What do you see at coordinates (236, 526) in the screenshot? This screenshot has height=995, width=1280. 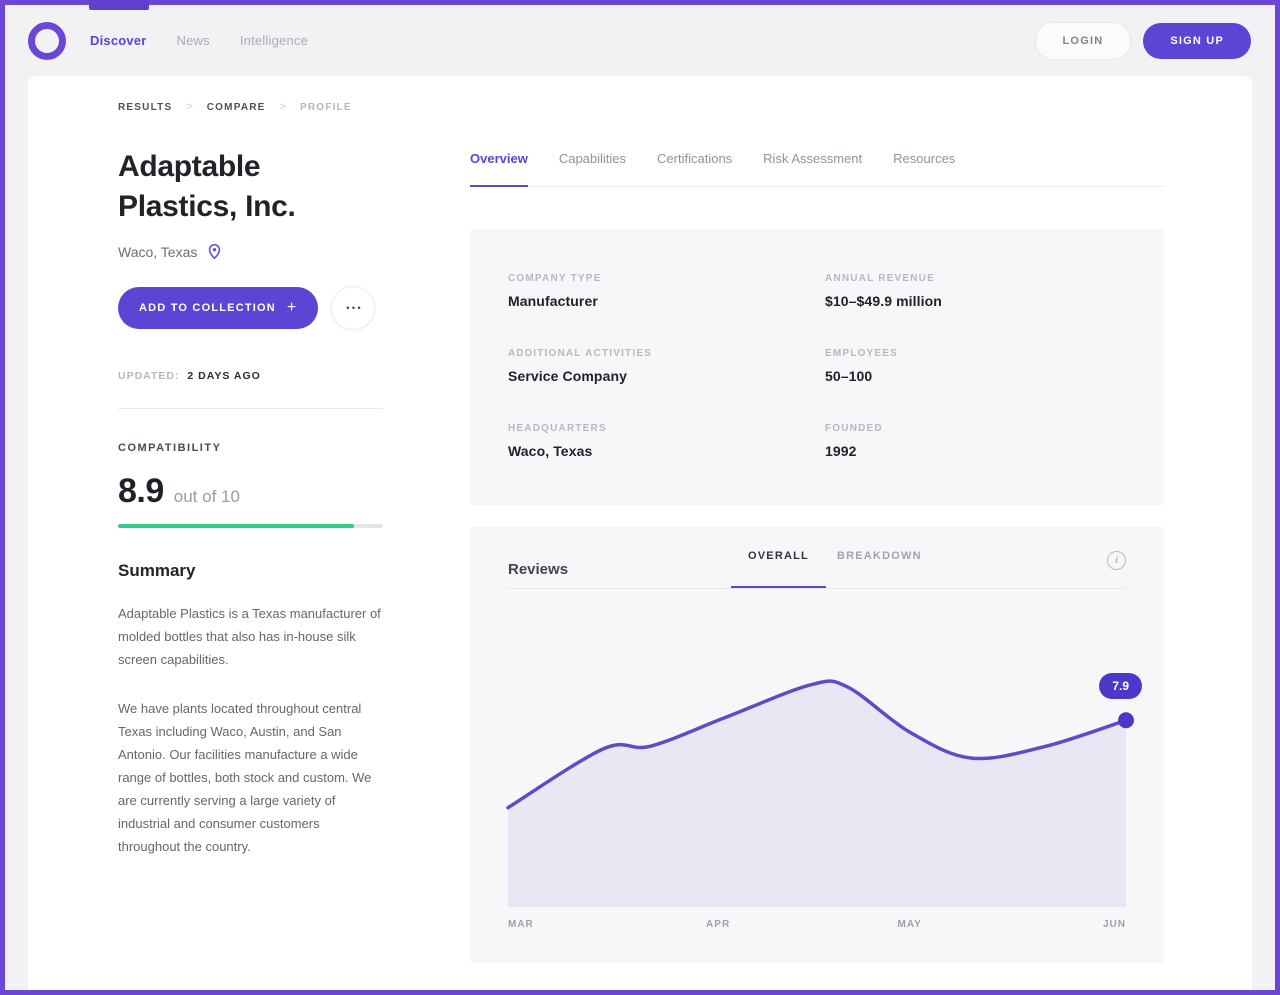 I see `compatibility-progress-fill` at bounding box center [236, 526].